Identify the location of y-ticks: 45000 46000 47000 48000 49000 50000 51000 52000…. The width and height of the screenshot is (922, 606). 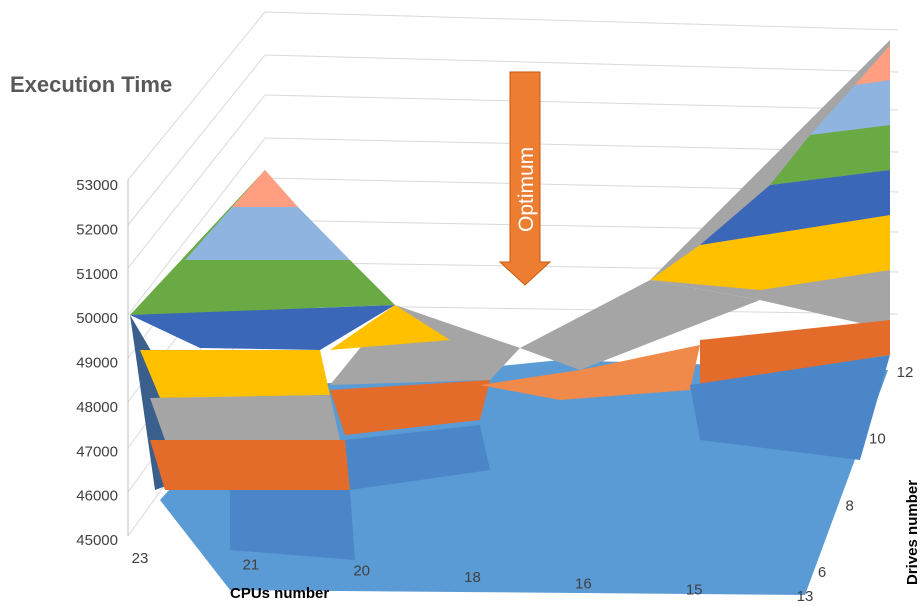
(97, 363).